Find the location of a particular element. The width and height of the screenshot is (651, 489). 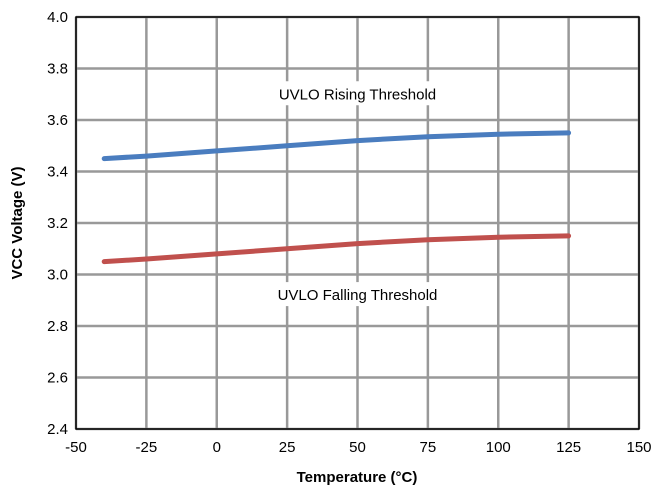

y-tick-label: 3.2 is located at coordinates (57, 223).